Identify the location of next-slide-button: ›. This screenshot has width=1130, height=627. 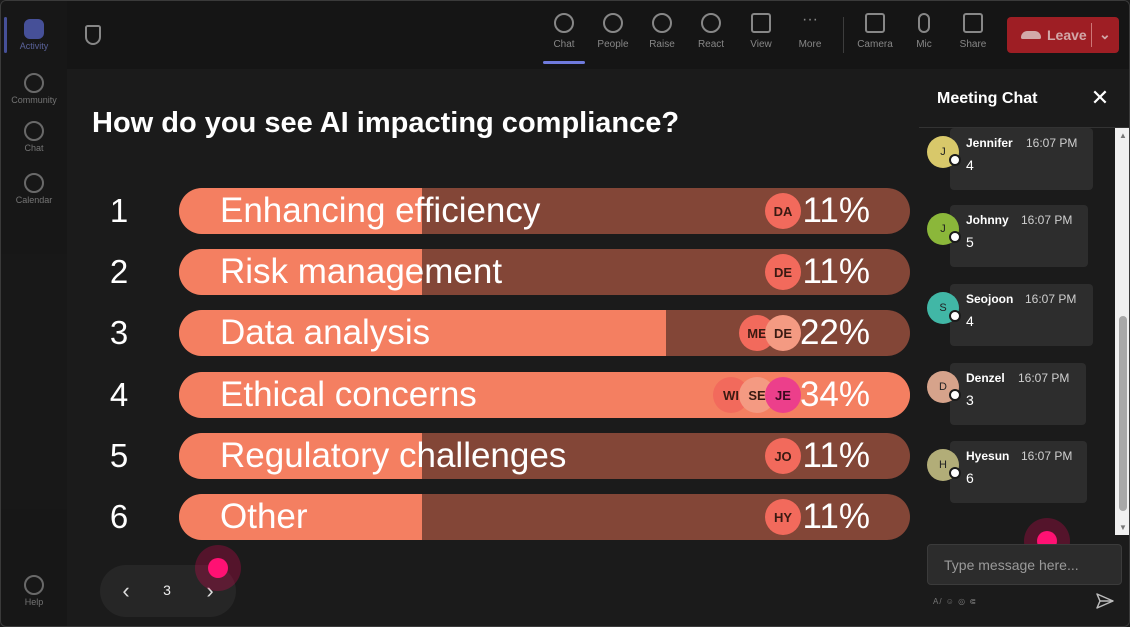
(210, 590).